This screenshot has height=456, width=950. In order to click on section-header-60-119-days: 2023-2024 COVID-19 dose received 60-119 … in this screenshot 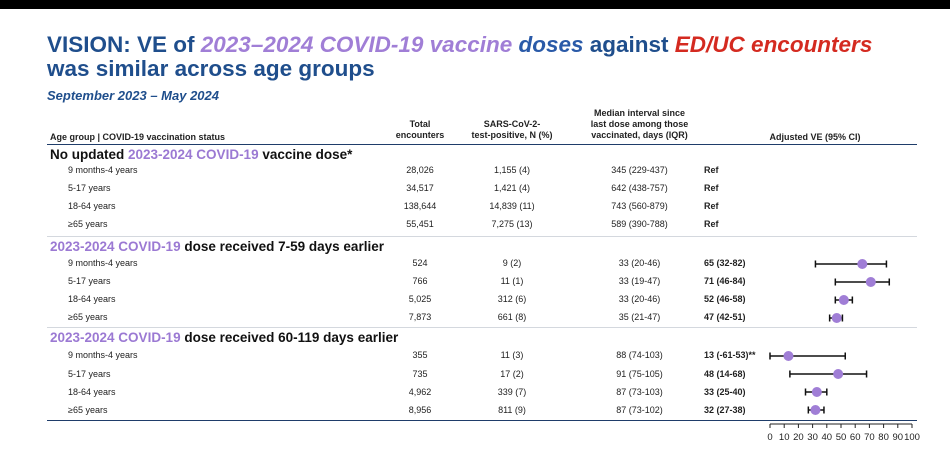, I will do `click(224, 337)`.